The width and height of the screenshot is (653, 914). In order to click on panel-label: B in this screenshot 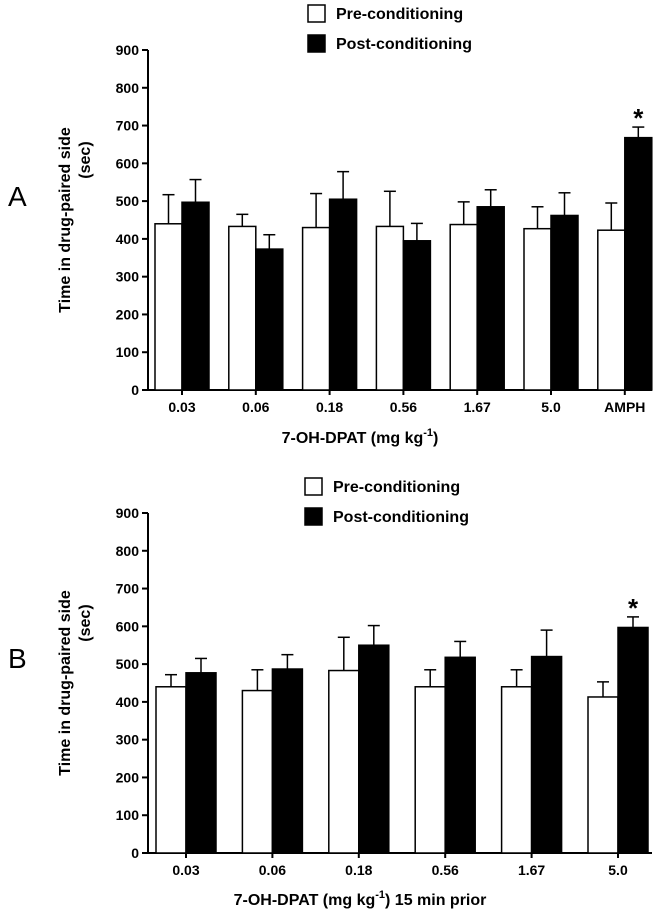, I will do `click(17, 658)`.